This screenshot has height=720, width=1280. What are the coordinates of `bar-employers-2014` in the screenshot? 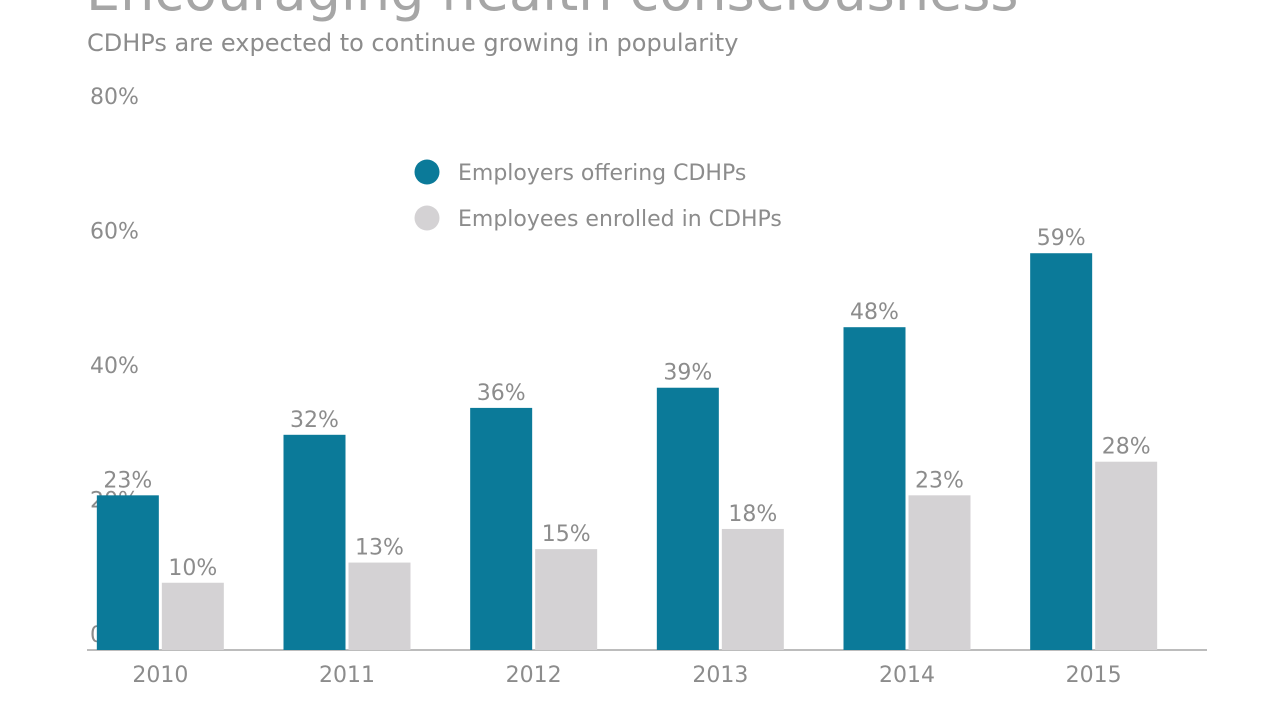 It's located at (874, 488).